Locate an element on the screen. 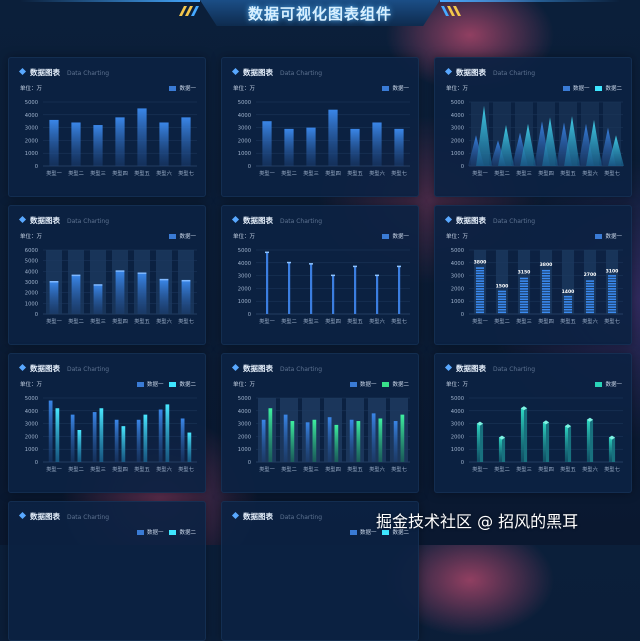  y-tick-label: 5000 is located at coordinates (457, 251).